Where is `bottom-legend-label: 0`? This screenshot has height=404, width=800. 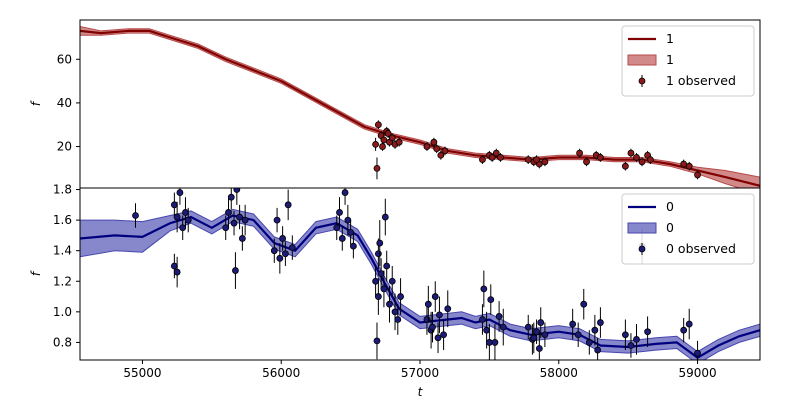 bottom-legend-label: 0 is located at coordinates (670, 227).